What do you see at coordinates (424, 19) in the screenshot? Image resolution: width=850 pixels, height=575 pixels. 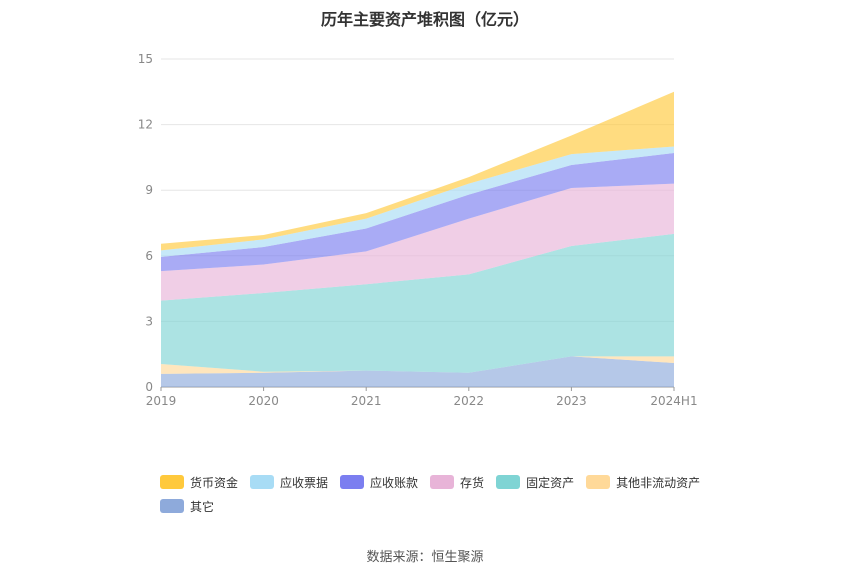 I see `chart-title: 历年主要资产堆积图（亿元）` at bounding box center [424, 19].